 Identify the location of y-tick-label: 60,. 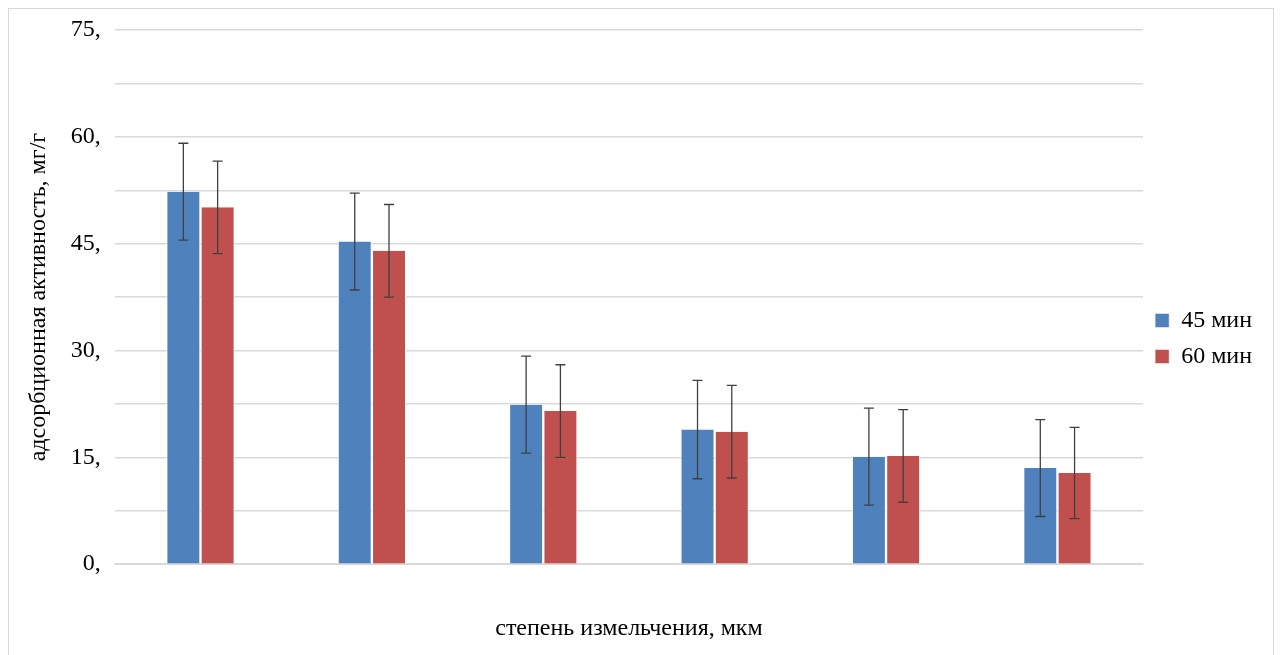
(85, 135).